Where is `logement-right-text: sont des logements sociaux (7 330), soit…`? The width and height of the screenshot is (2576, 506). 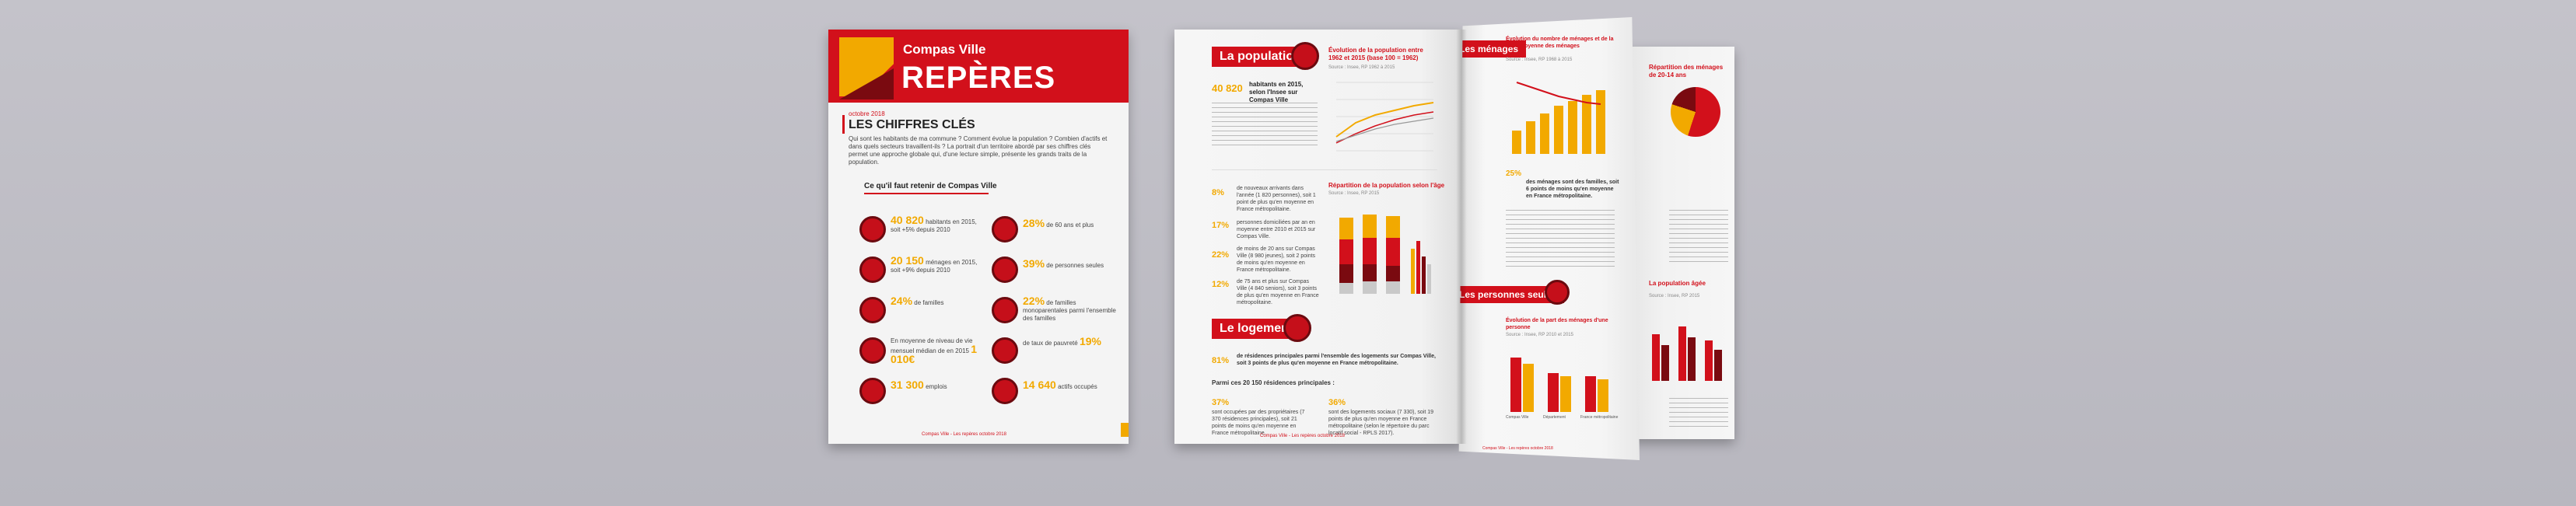
logement-right-text: sont des logements sociaux (7 330), soit… is located at coordinates (1381, 423).